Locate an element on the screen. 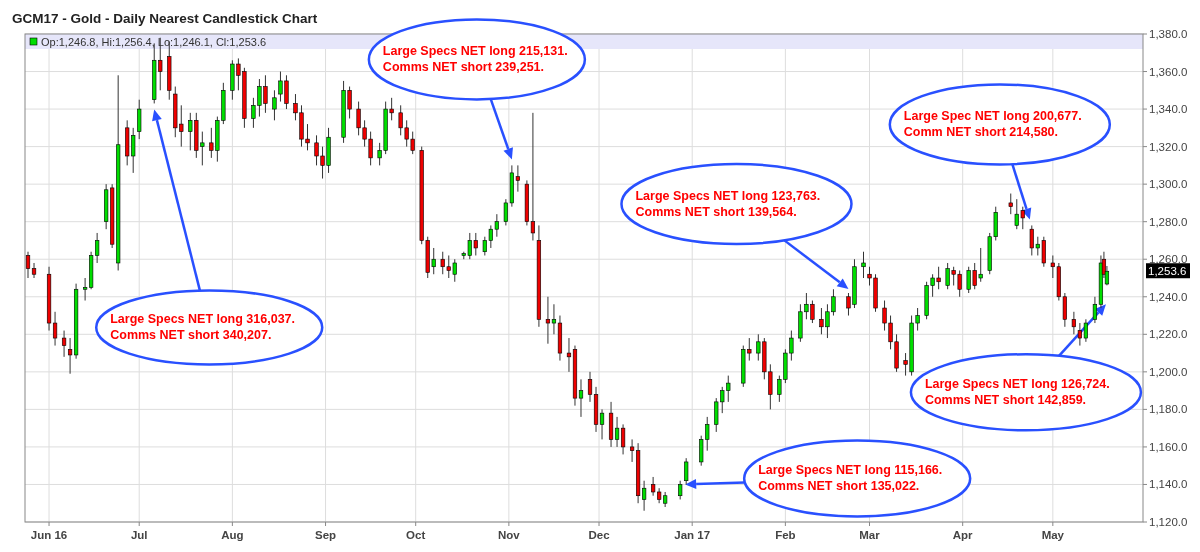 The height and width of the screenshot is (552, 1200). y-tick-label: 1,240.0 is located at coordinates (1168, 296).